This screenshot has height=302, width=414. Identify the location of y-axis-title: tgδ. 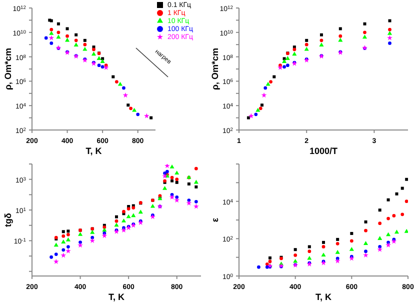
(8, 219).